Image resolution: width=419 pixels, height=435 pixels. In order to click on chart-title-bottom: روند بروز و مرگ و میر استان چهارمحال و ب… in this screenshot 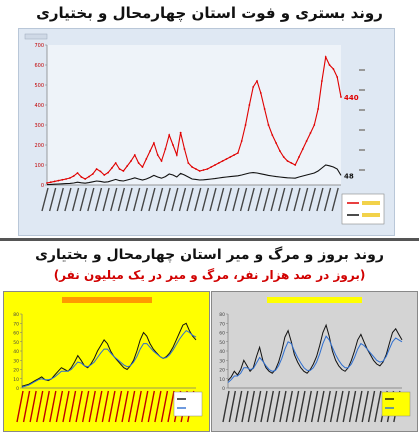, I will do `click(209, 255)`.